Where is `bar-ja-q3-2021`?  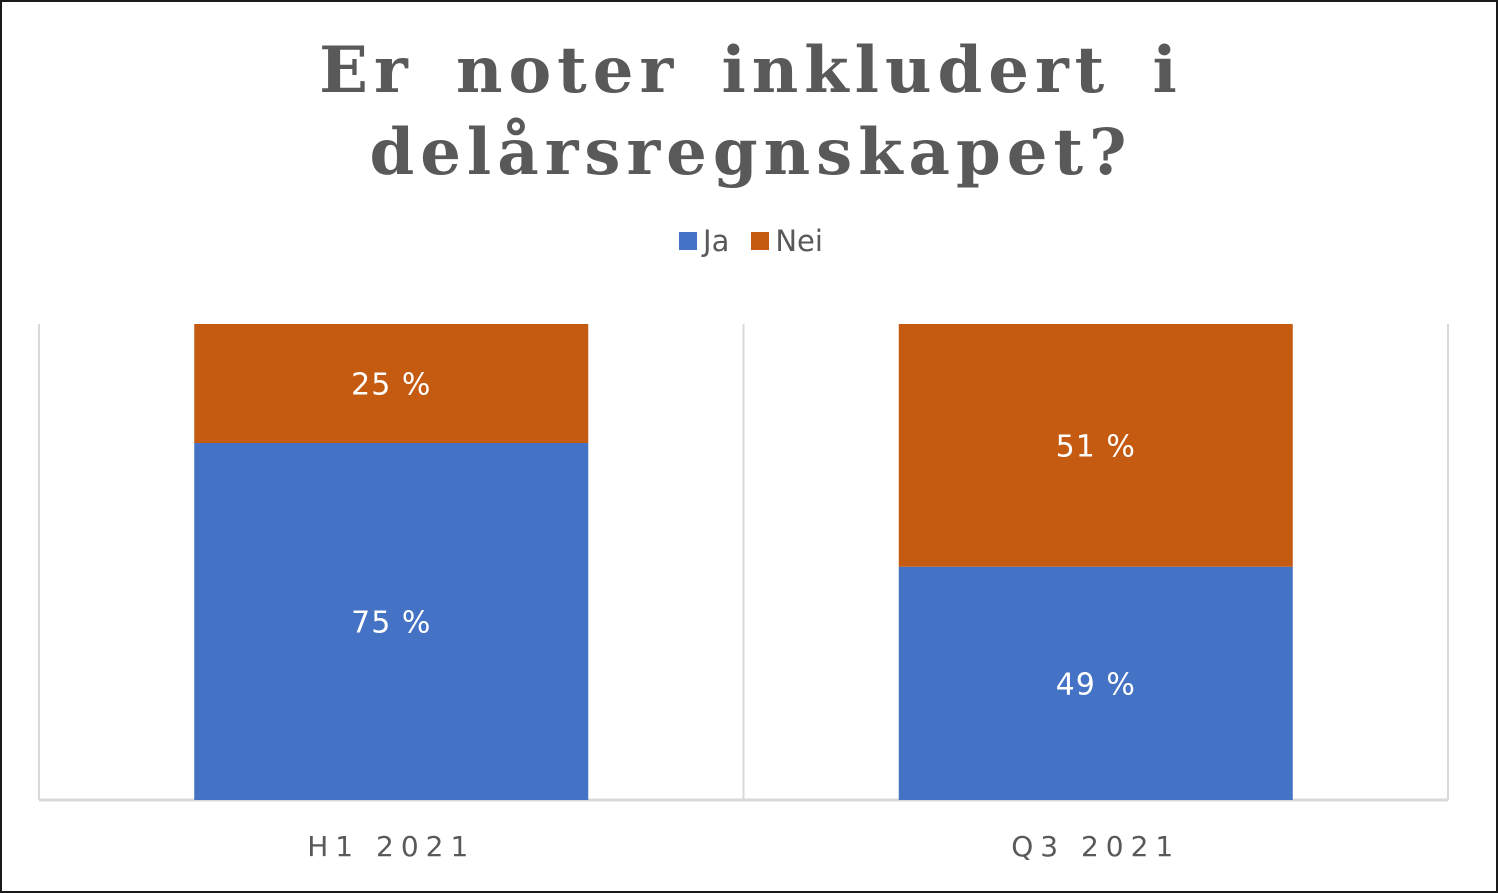 bar-ja-q3-2021 is located at coordinates (1095, 683).